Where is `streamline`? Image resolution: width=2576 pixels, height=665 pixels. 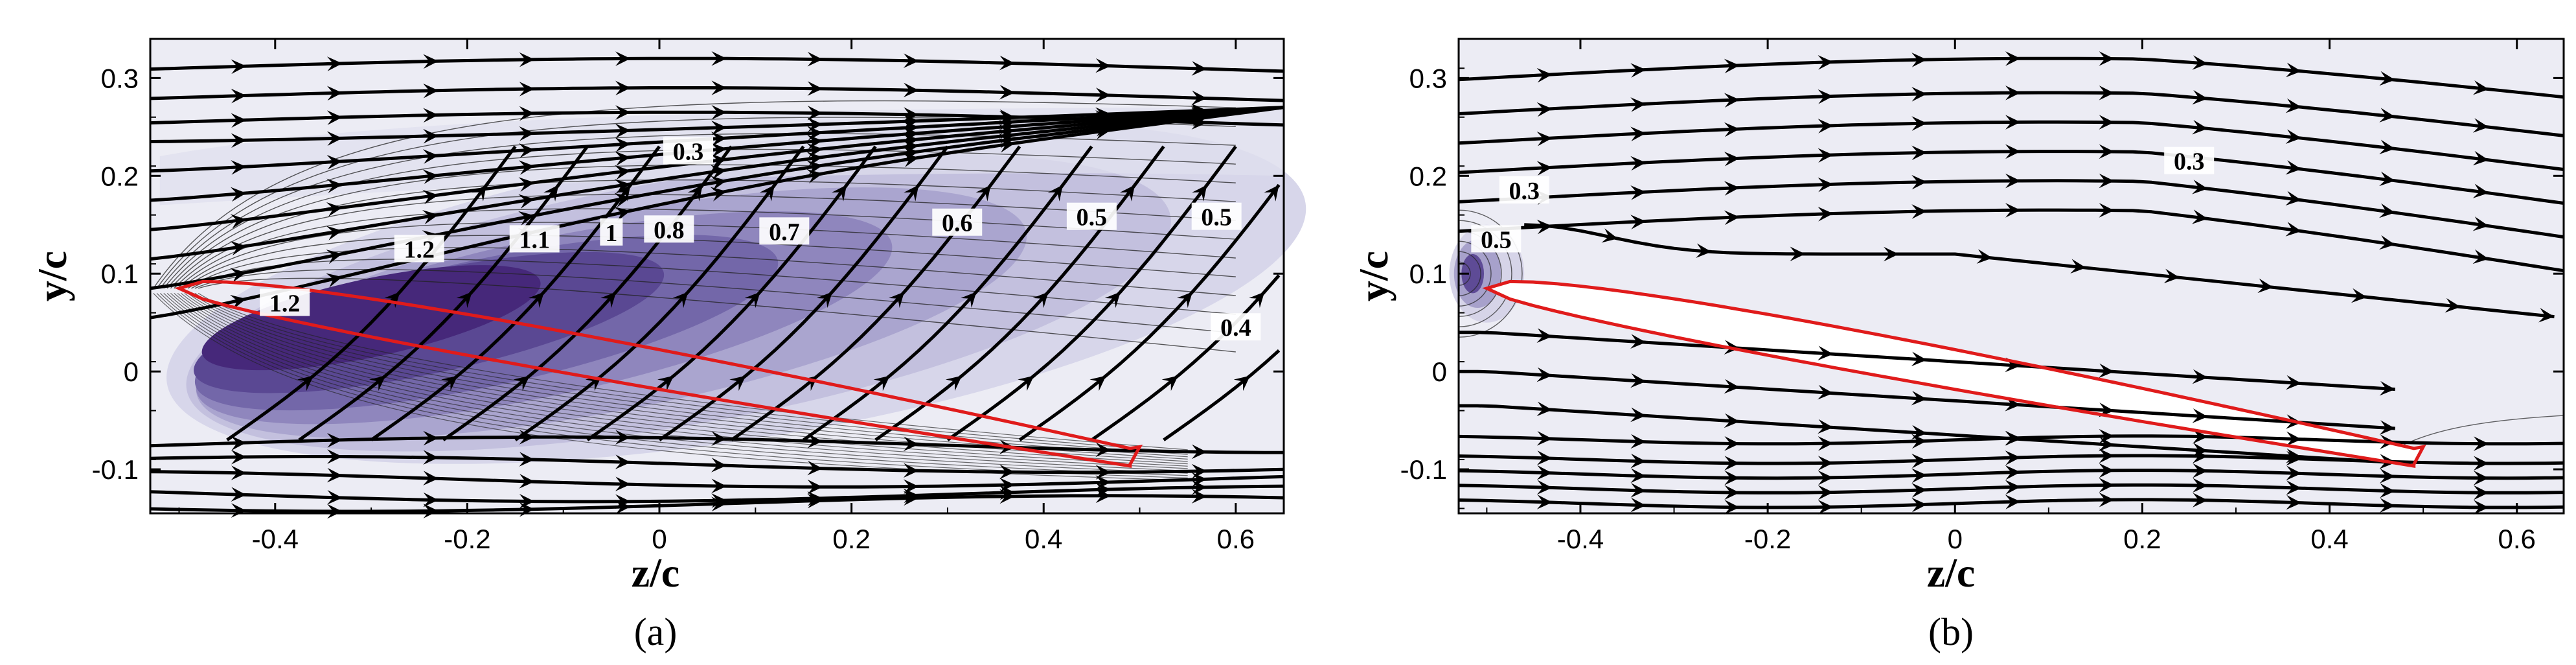 streamline is located at coordinates (1927, 361).